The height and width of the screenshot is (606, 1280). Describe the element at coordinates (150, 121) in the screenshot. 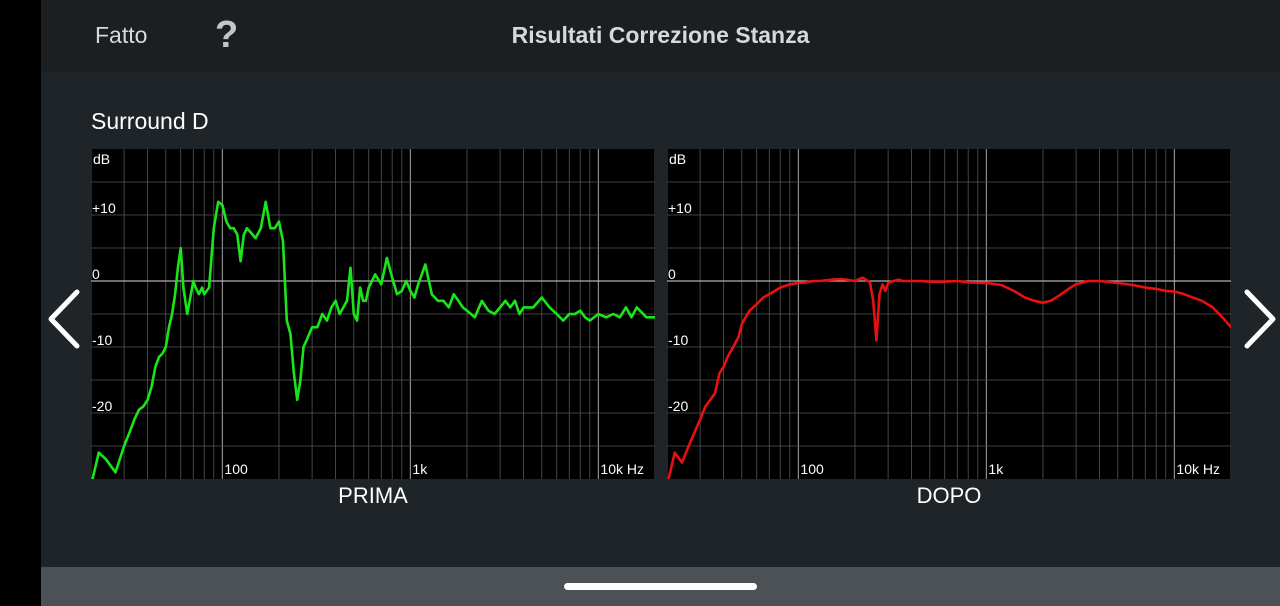

I see `speaker-name: Surround D` at that location.